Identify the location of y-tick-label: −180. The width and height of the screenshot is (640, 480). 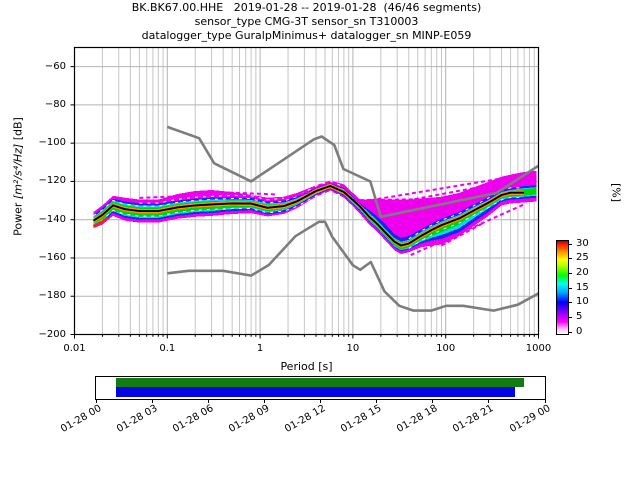
(52, 296).